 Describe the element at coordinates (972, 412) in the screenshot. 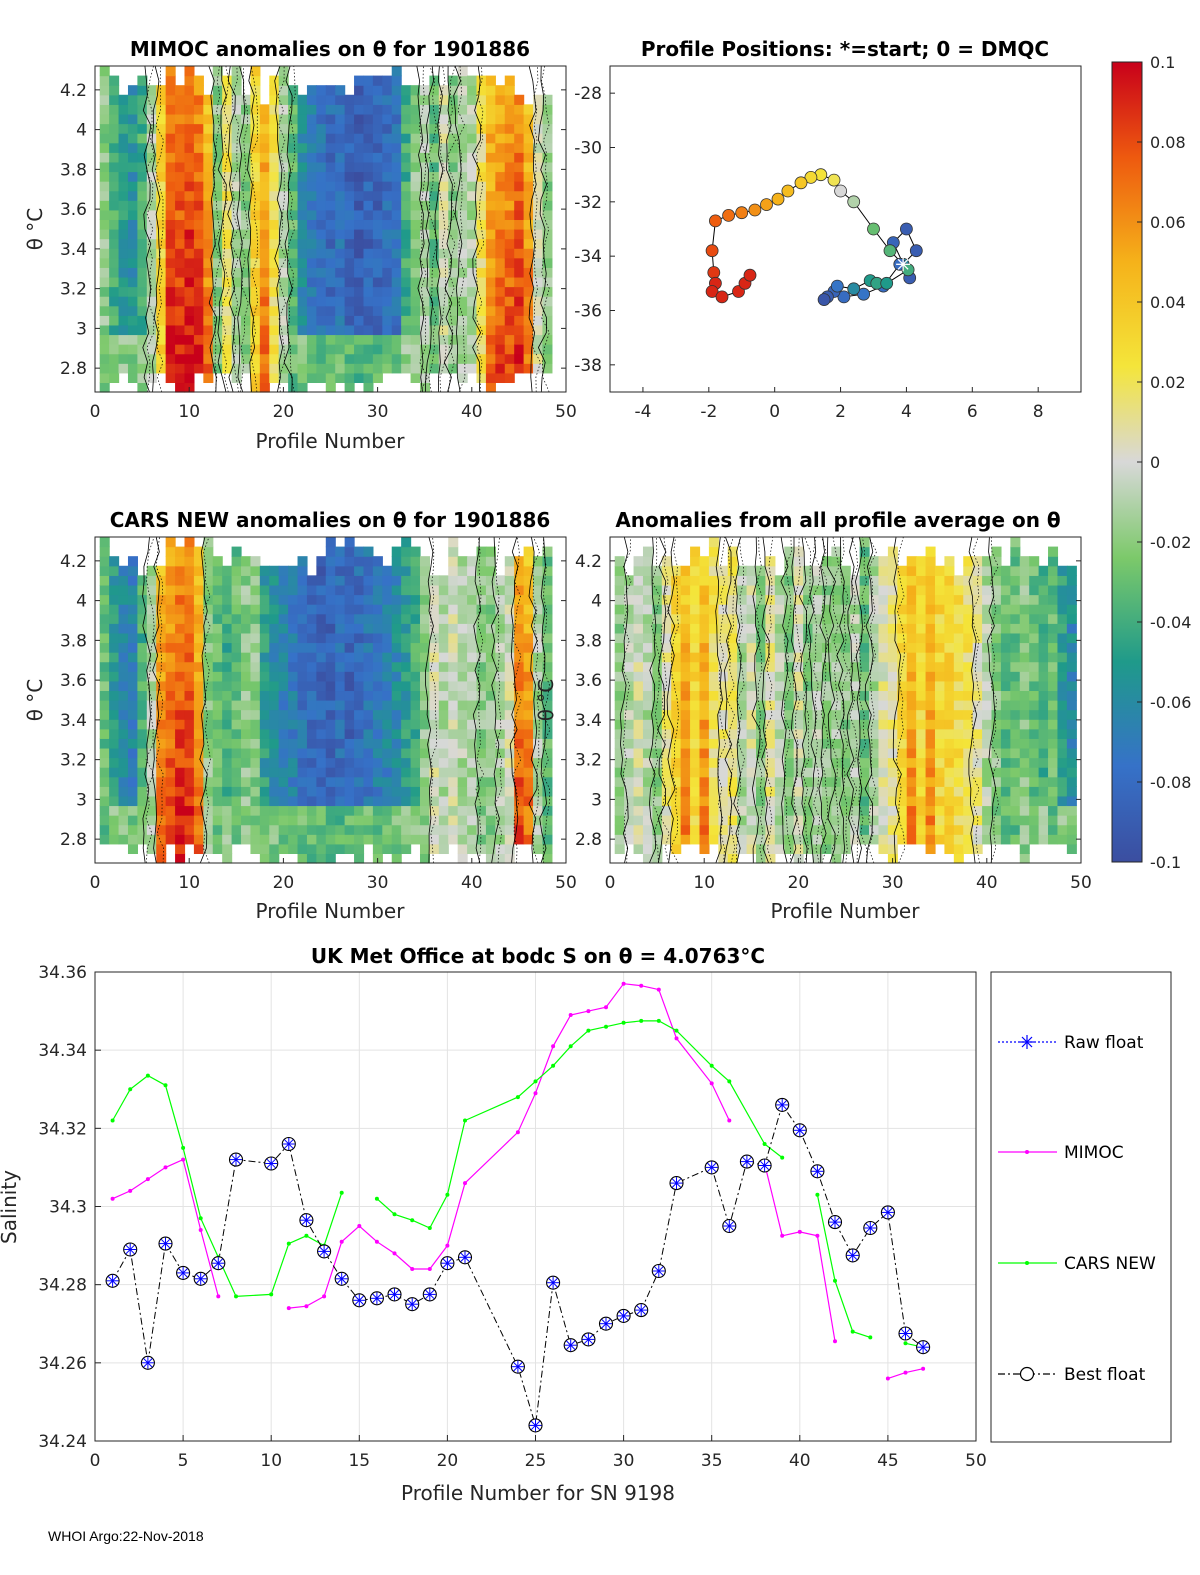

I see `positions-xtick-label: 6` at that location.